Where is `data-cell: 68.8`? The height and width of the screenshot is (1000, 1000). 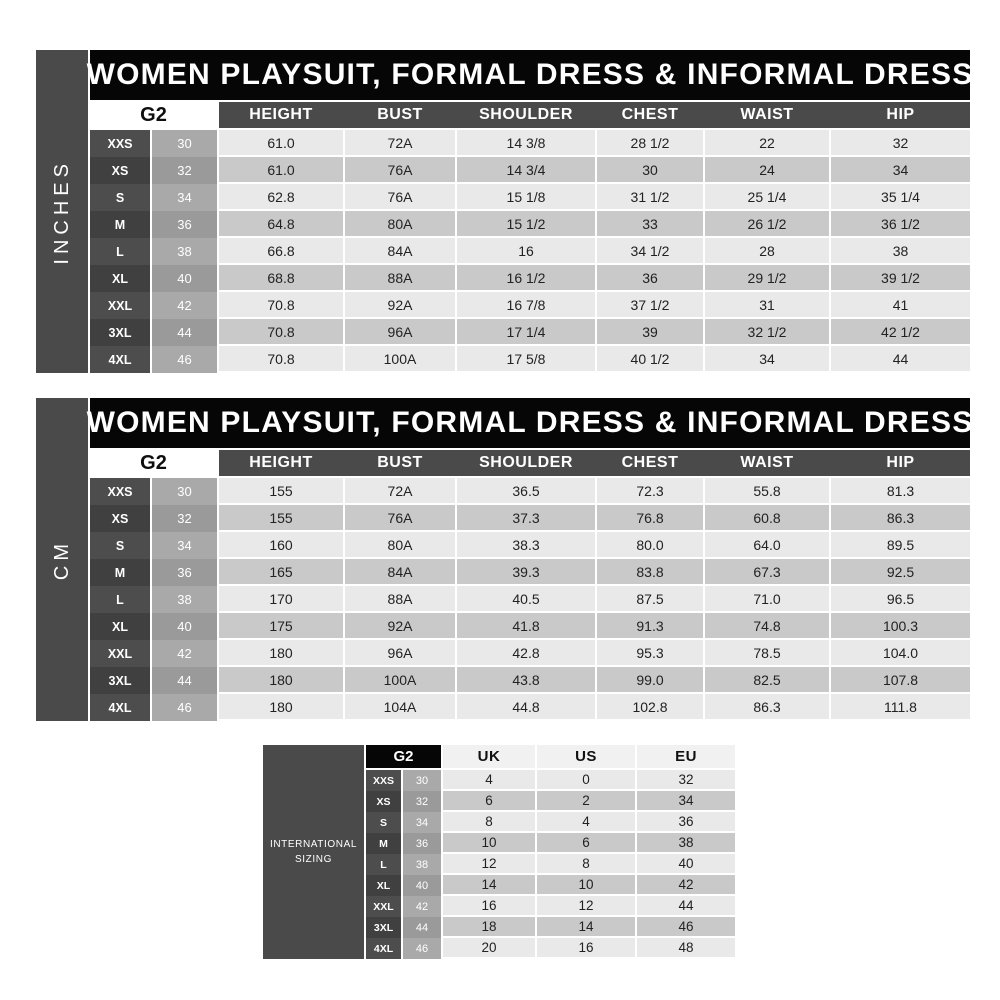 data-cell: 68.8 is located at coordinates (281, 278).